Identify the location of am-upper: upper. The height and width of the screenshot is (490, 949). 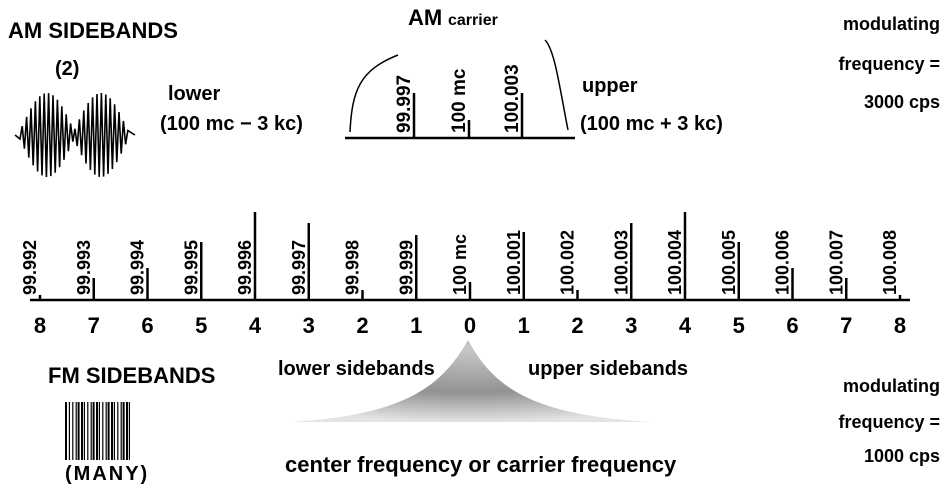
(610, 86).